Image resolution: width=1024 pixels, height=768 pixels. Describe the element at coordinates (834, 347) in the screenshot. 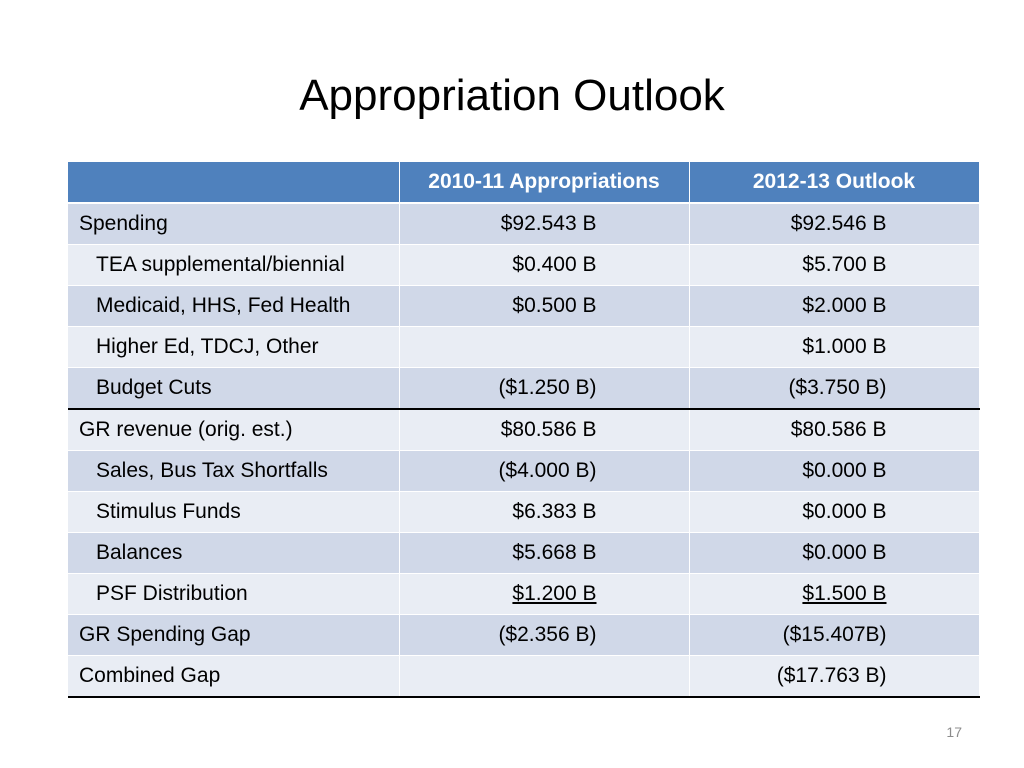

I see `value-2012-13: $1.000 B` at that location.